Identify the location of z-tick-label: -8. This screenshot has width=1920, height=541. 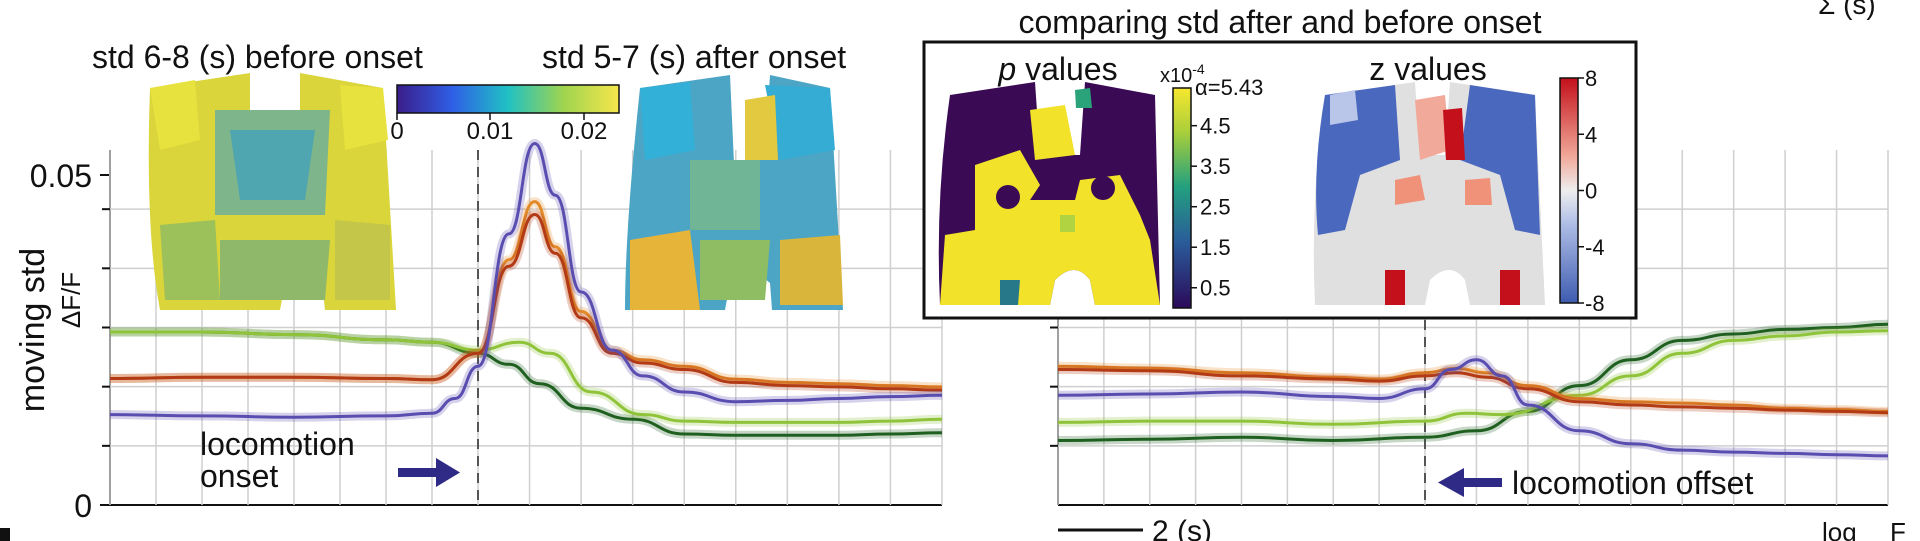
(1595, 303).